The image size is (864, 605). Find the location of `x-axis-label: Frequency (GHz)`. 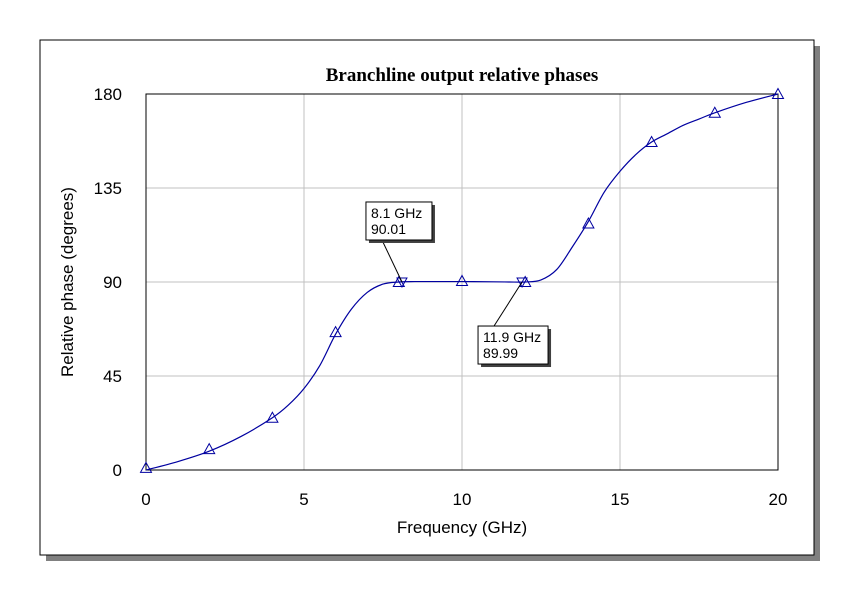

x-axis-label: Frequency (GHz) is located at coordinates (462, 527).